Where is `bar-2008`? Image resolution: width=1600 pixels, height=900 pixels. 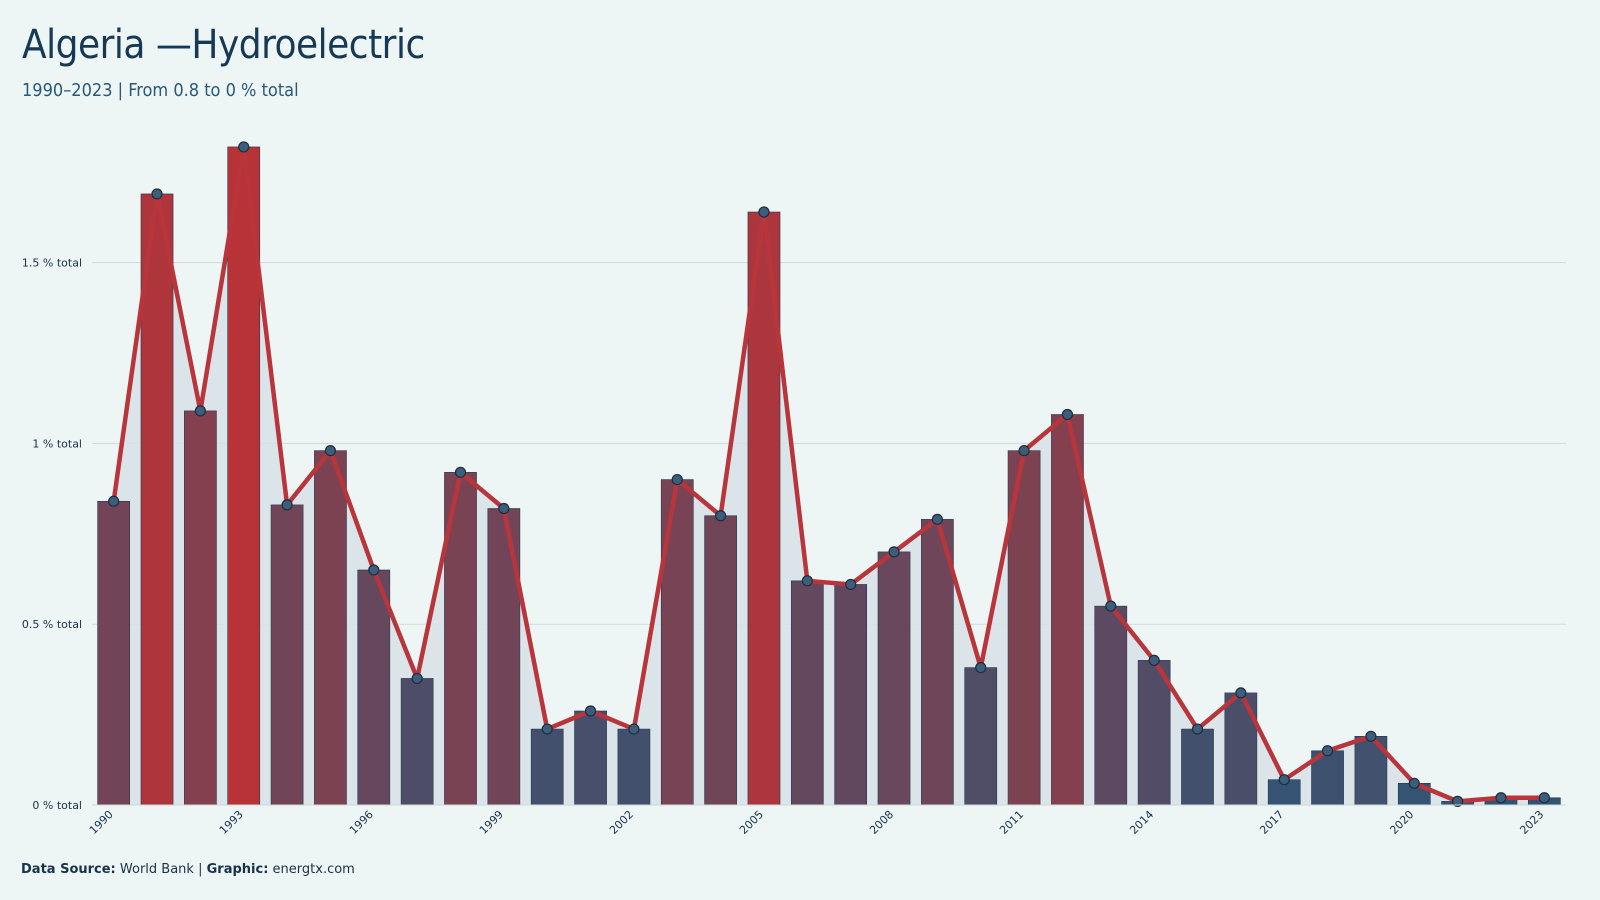
bar-2008 is located at coordinates (894, 678).